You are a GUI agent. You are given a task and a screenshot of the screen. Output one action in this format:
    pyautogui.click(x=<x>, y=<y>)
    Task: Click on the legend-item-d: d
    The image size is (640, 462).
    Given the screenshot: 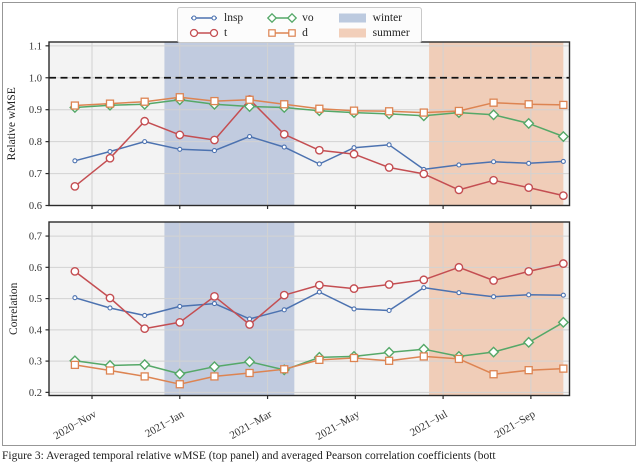 What is the action you would take?
    pyautogui.click(x=290, y=33)
    